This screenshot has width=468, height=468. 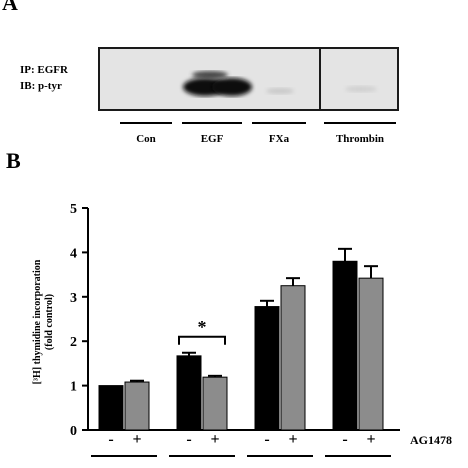 I want to click on y-tick-label: 0, so click(x=73, y=431).